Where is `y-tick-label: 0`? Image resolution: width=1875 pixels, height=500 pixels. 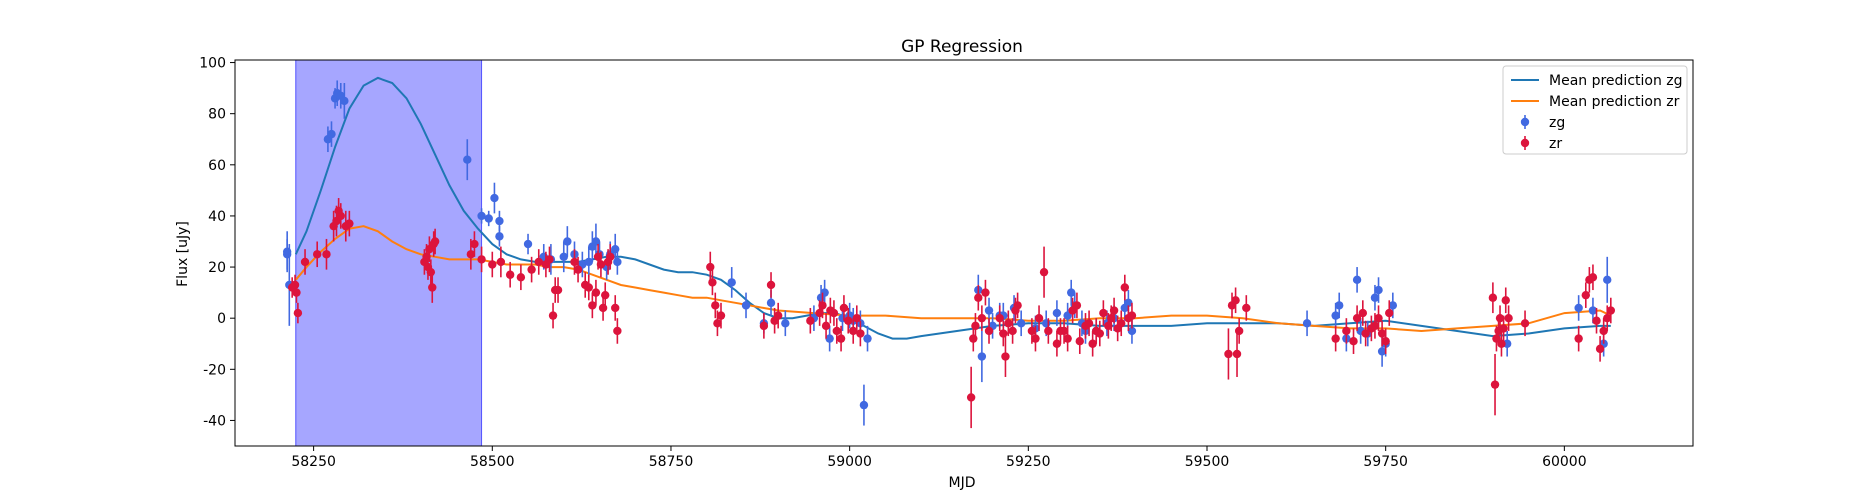
y-tick-label: 0 is located at coordinates (221, 319).